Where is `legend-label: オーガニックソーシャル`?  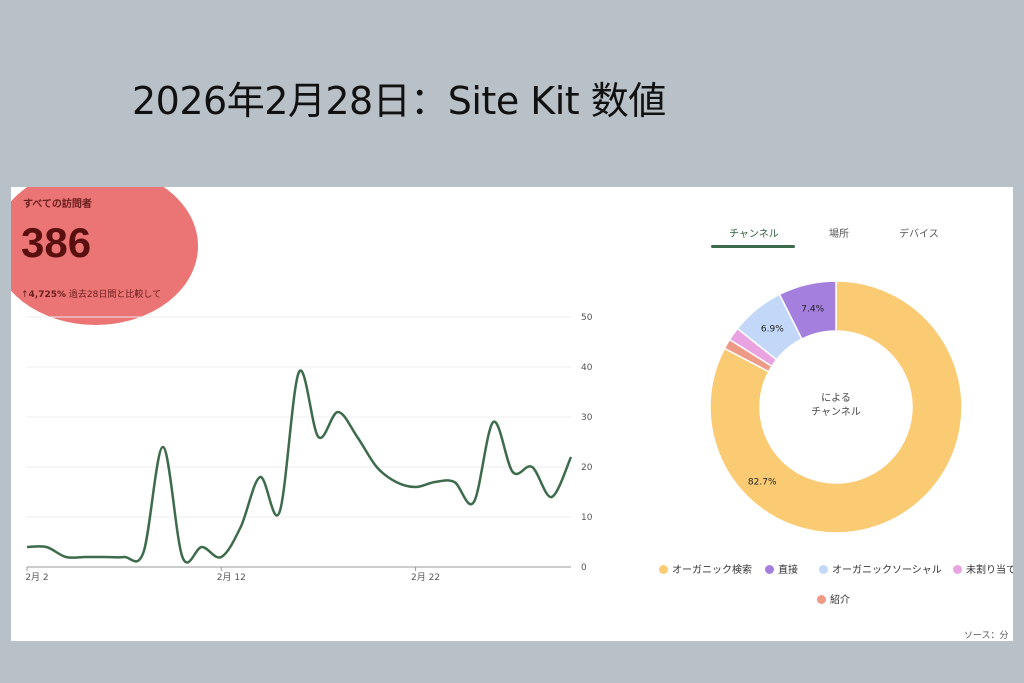
legend-label: オーガニックソーシャル is located at coordinates (887, 570).